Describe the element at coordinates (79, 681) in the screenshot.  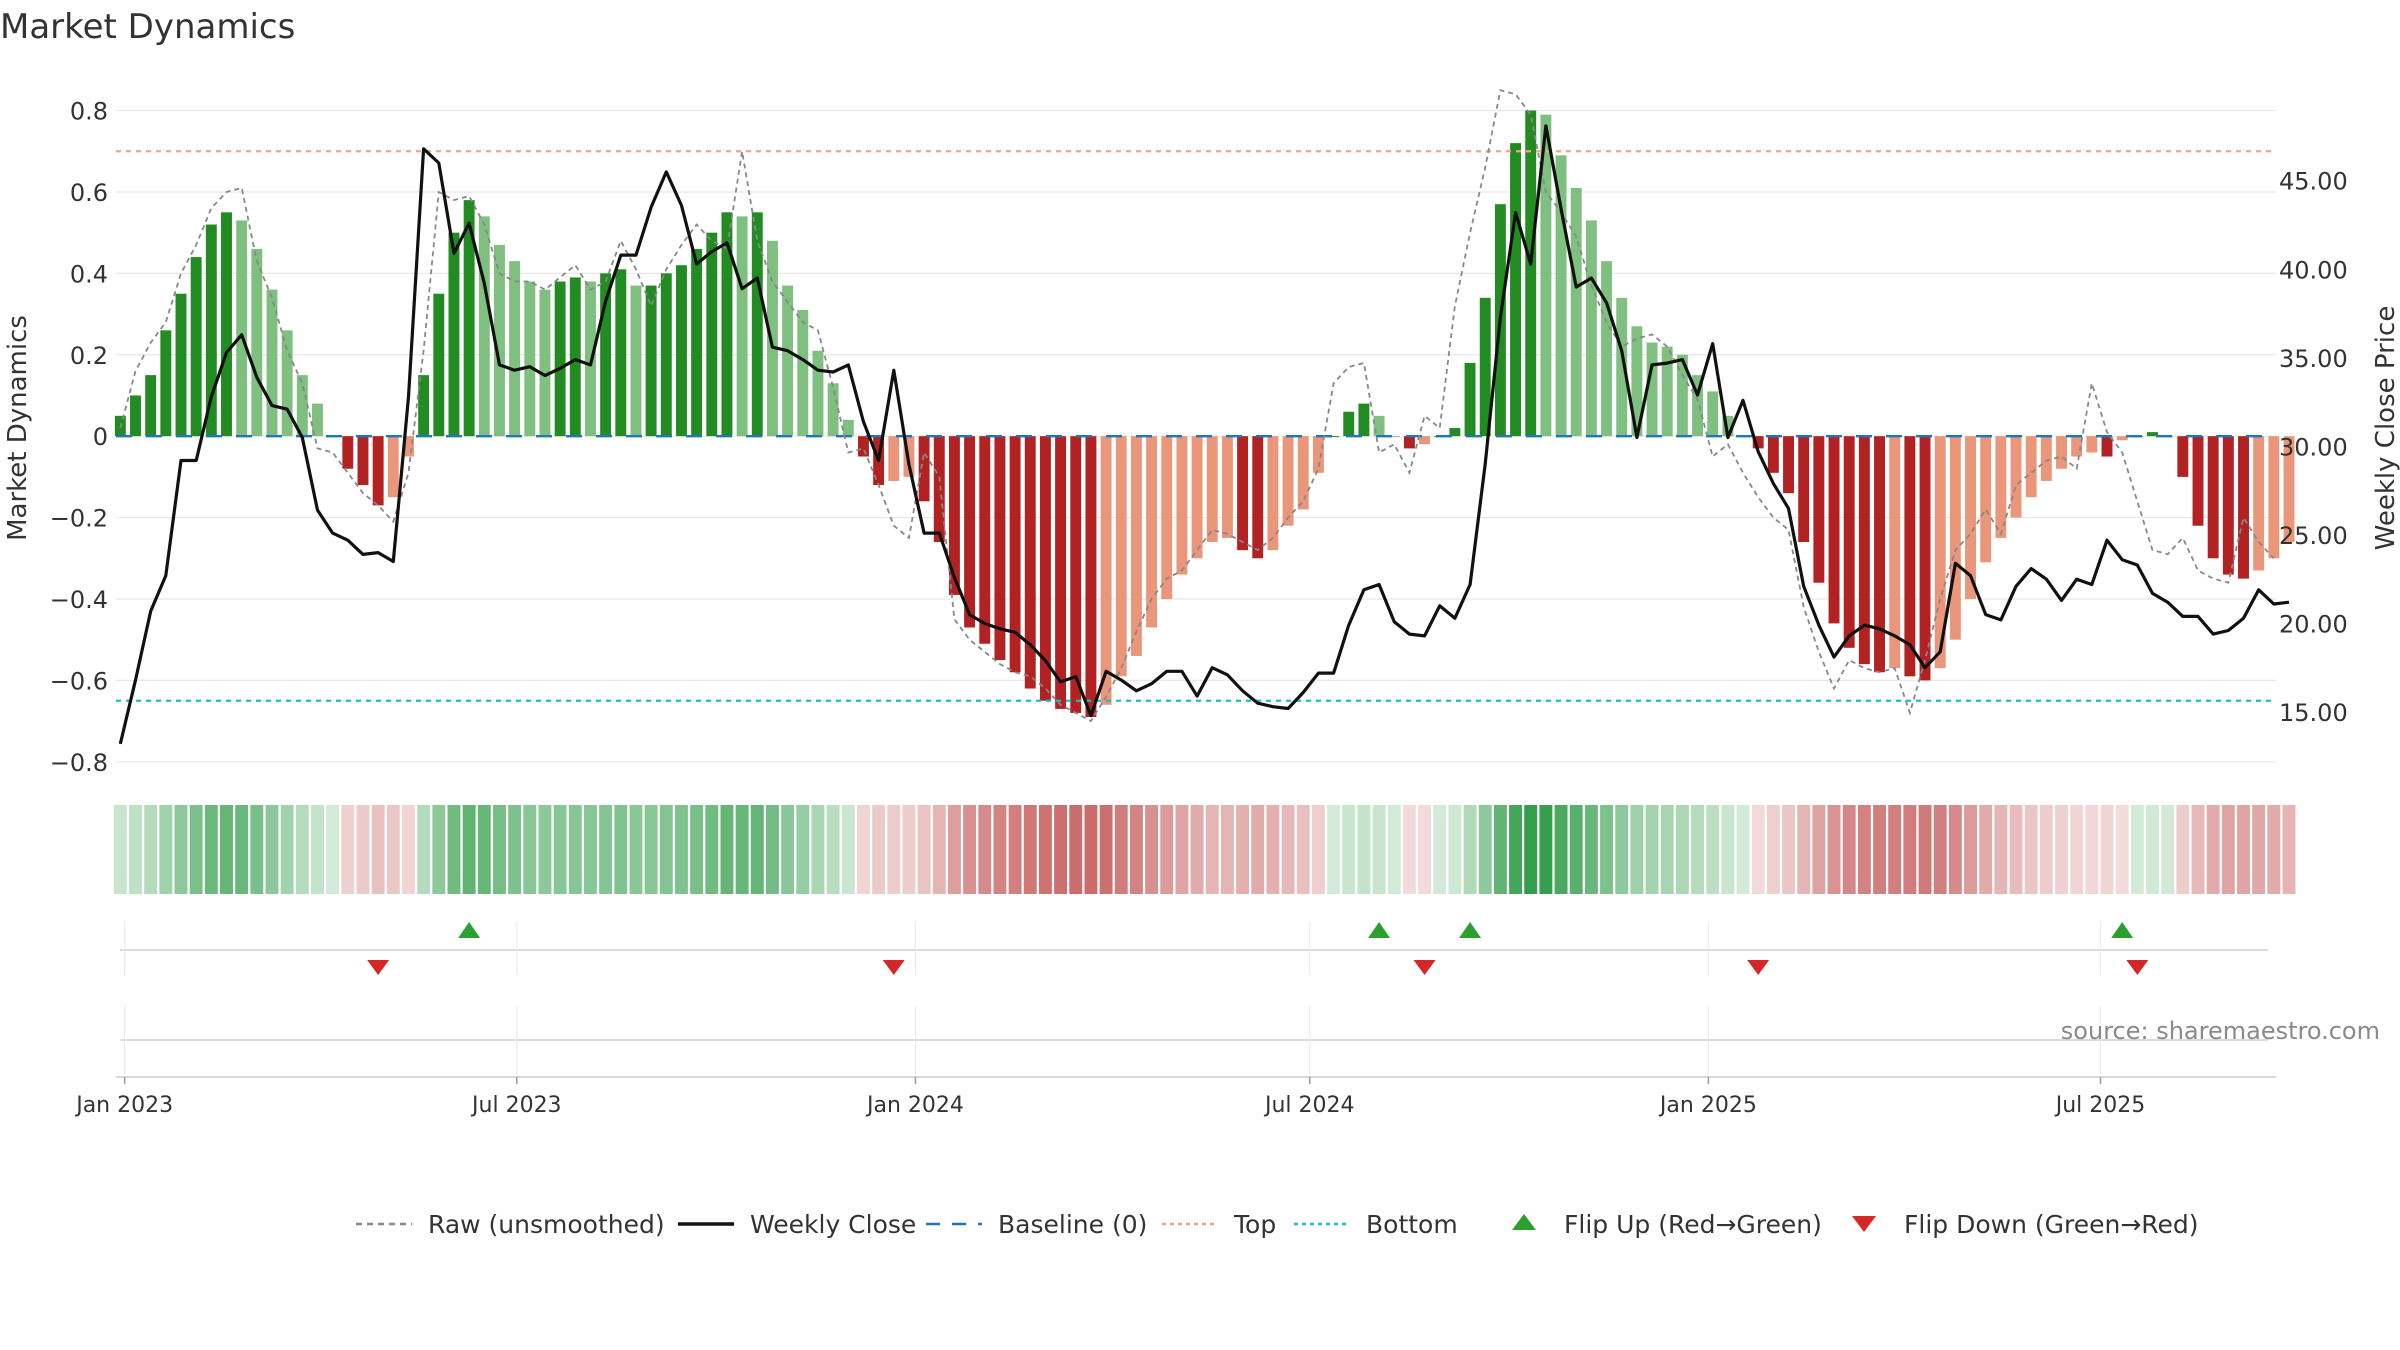
I see `y-tick-label: −0.6` at that location.